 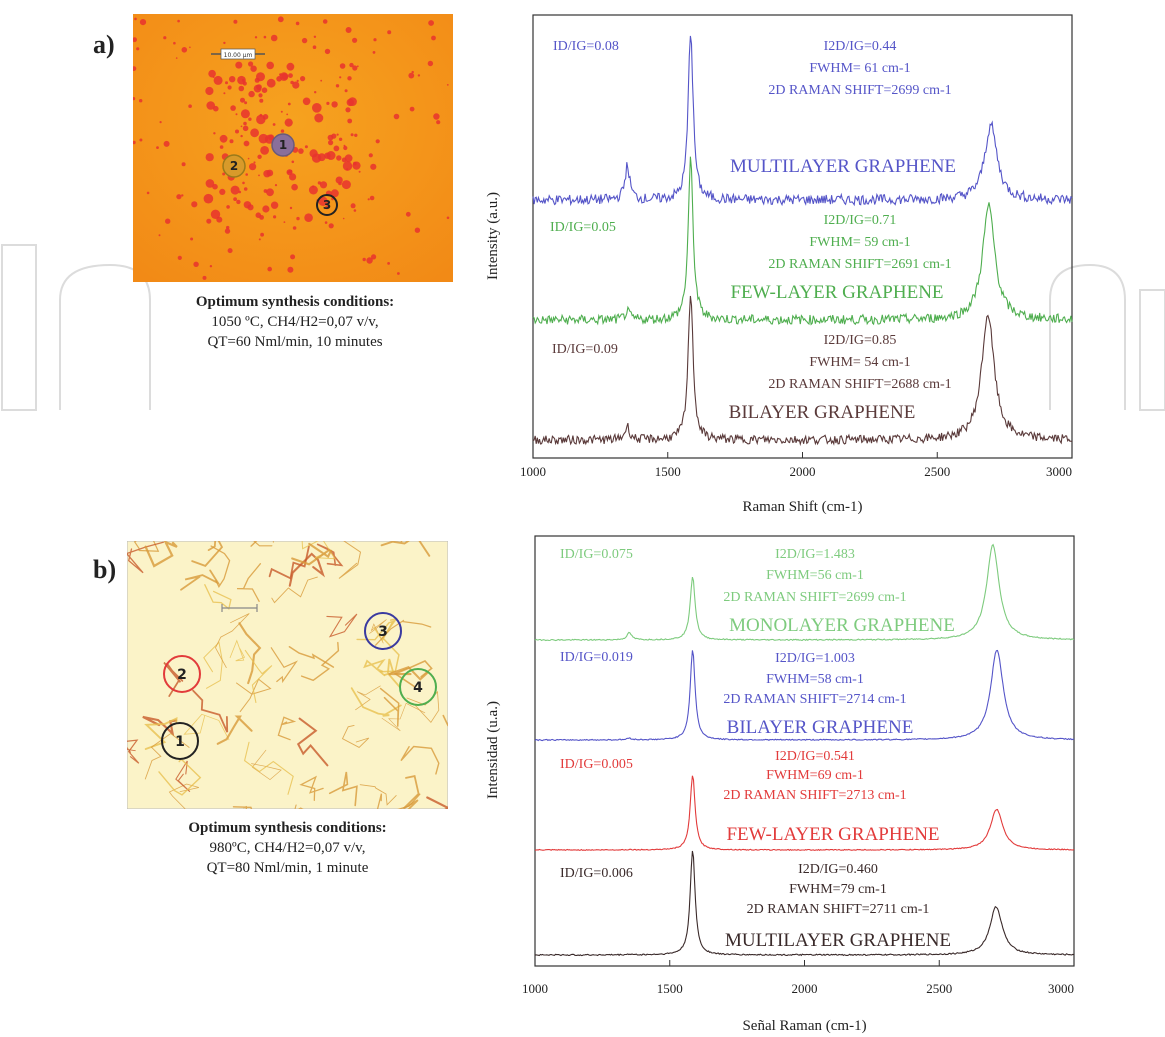 I want to click on spectrum-label-shift: 2D RAMAN SHIFT=2688 cm-1, so click(x=859, y=384).